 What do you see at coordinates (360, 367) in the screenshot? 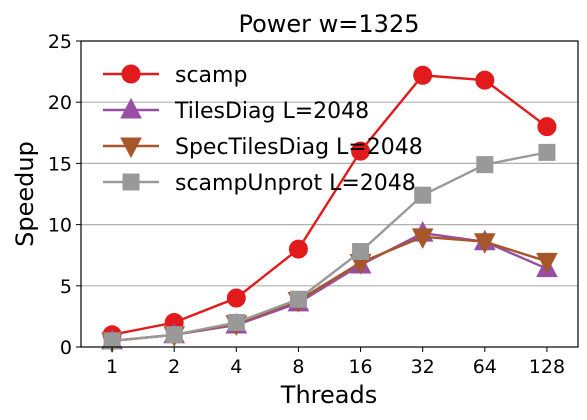
I see `x-tick-label: 16` at bounding box center [360, 367].